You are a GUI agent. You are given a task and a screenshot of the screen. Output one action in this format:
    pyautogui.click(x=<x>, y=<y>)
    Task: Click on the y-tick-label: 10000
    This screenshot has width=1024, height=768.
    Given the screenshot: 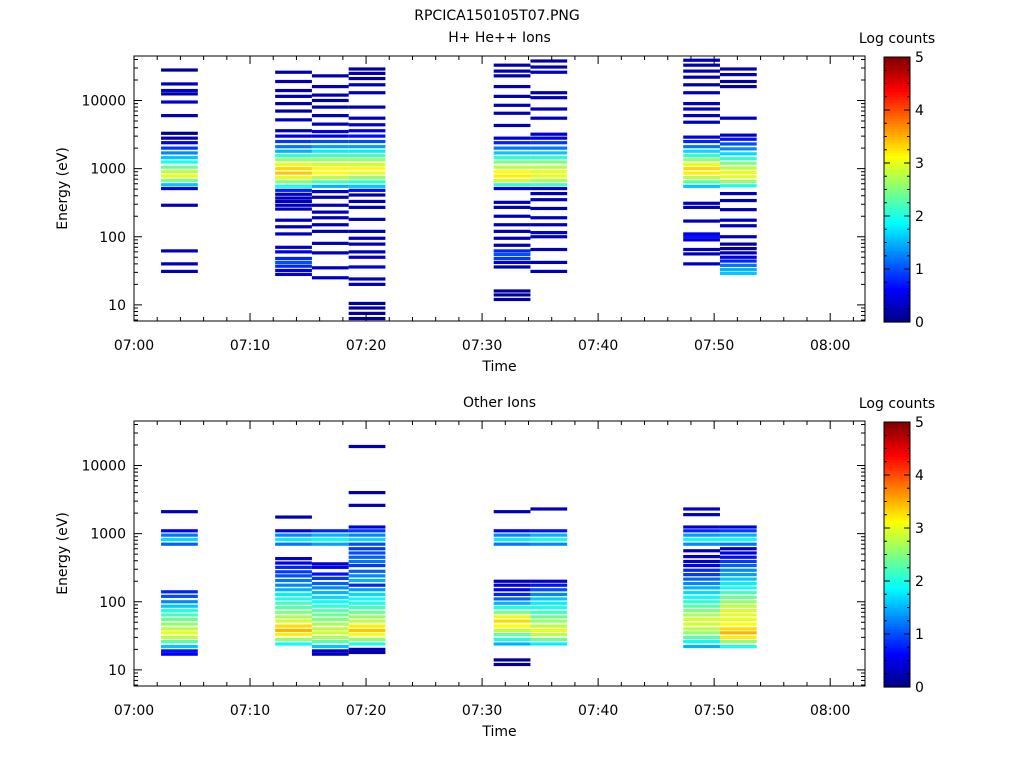 What is the action you would take?
    pyautogui.click(x=103, y=102)
    